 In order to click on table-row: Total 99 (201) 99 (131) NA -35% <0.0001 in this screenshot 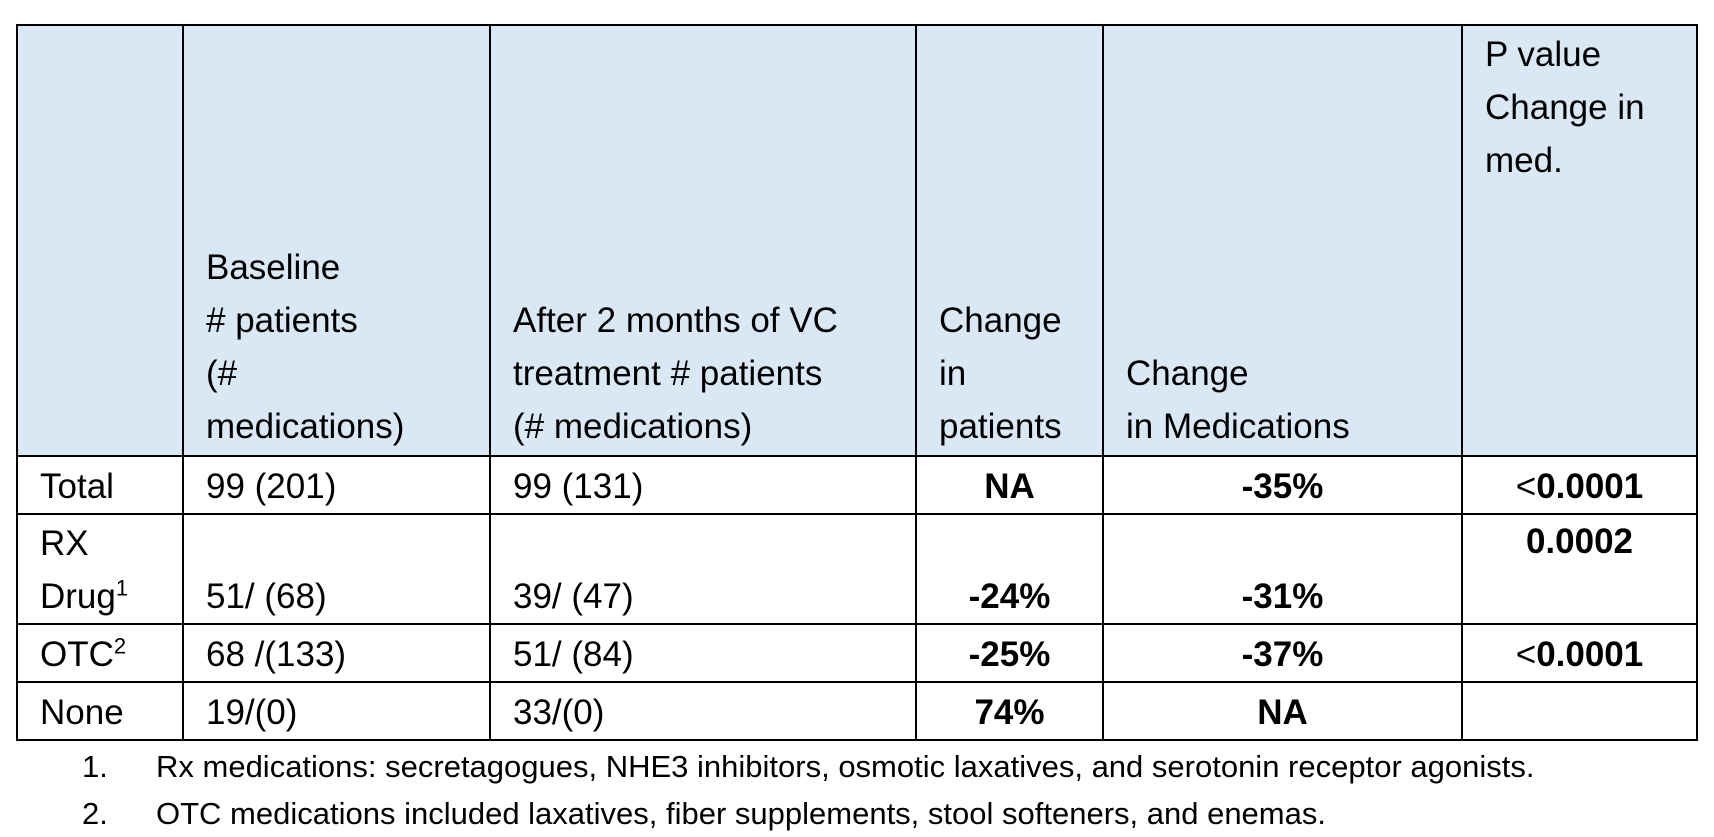, I will do `click(857, 485)`.